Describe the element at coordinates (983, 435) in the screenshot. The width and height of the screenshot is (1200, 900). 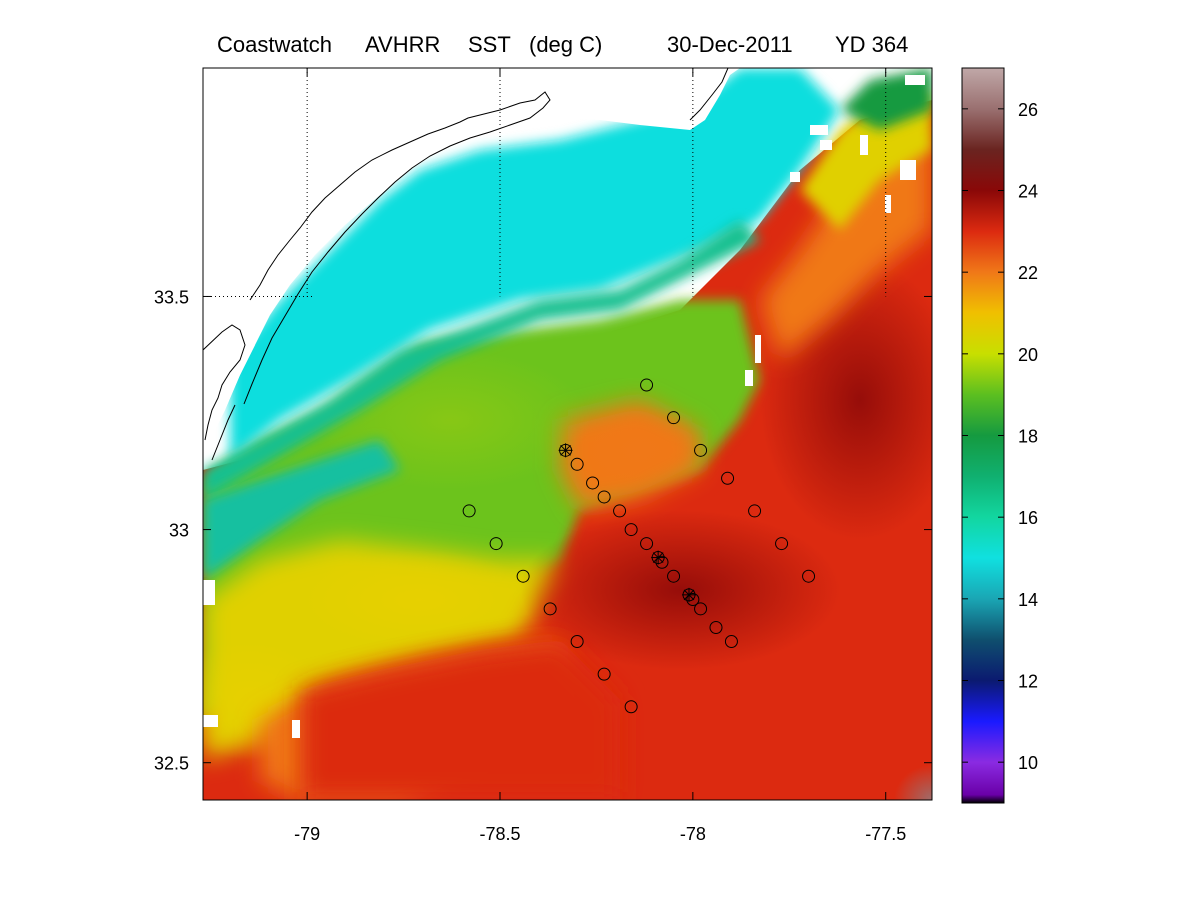
I see `colorbar-gradient` at that location.